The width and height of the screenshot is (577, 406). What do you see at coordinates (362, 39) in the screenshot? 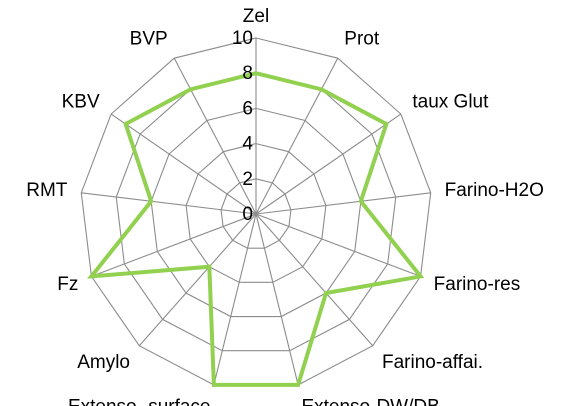
I see `axis-label: Prot` at bounding box center [362, 39].